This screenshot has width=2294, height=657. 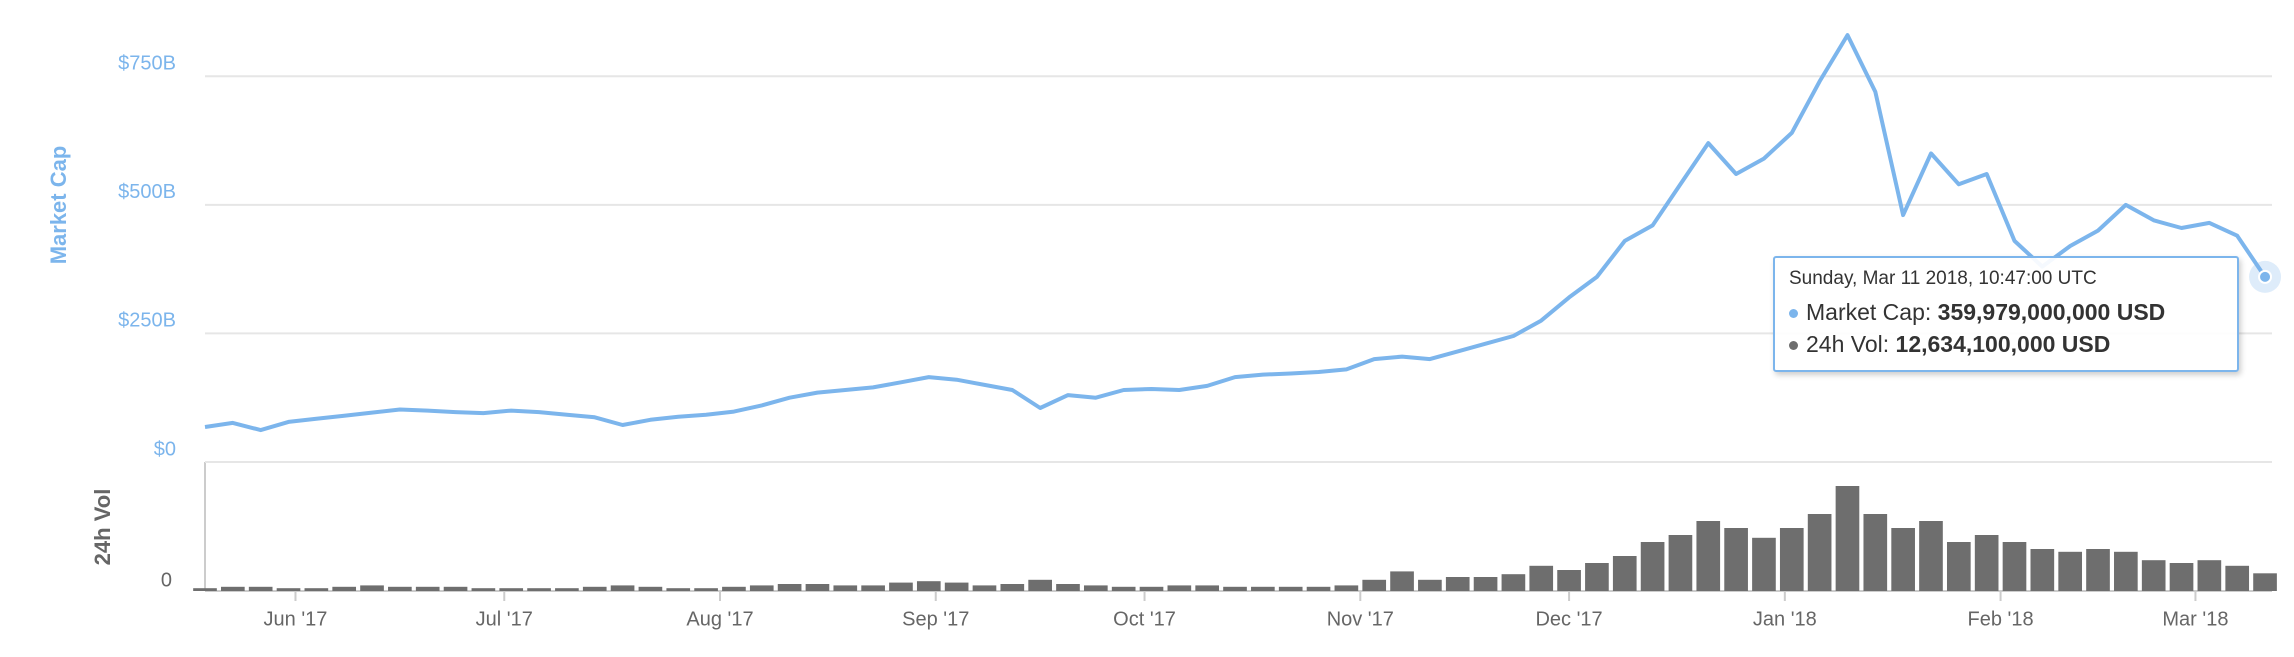 I want to click on tooltip-value: 12,634,100,000 USD, so click(x=2003, y=344).